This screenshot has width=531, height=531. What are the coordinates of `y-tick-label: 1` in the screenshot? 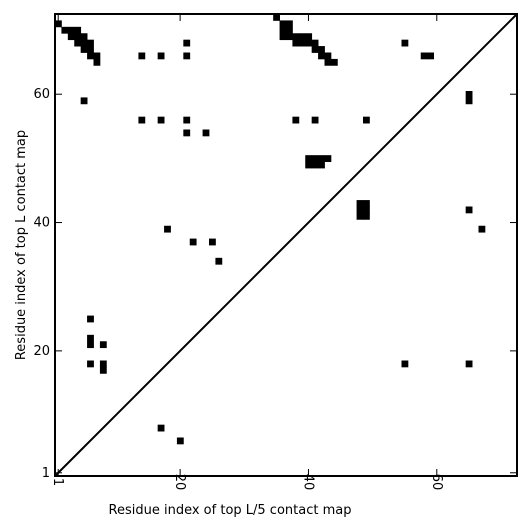 It's located at (46, 473).